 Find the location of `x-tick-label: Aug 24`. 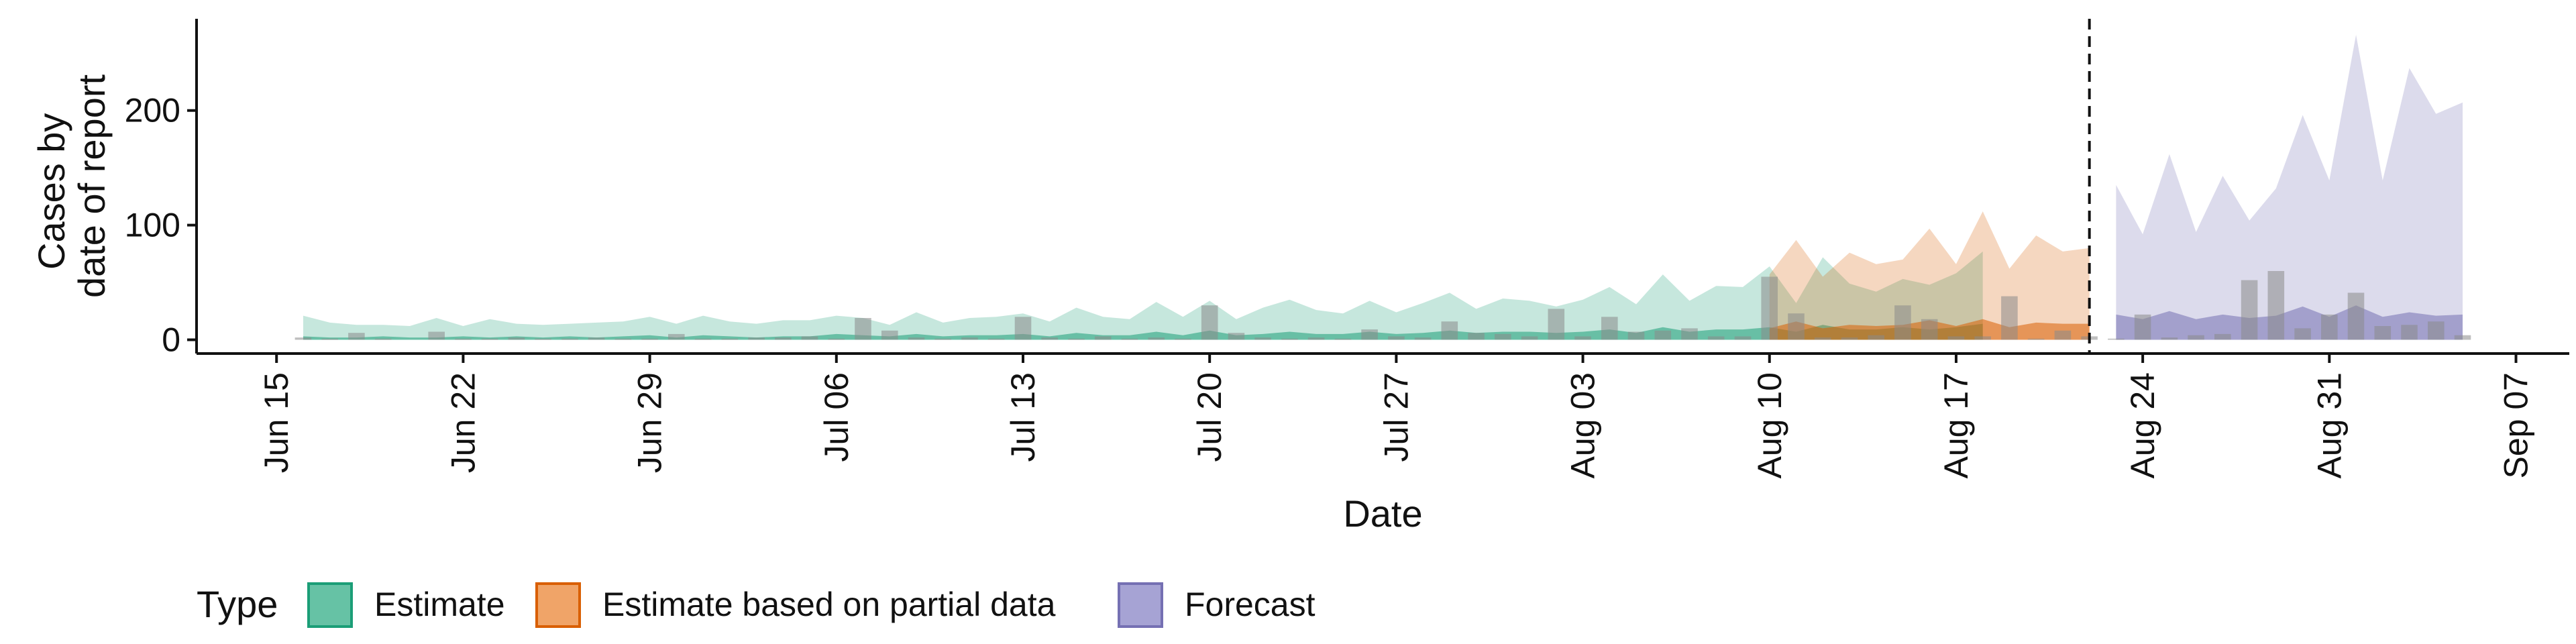

x-tick-label: Aug 24 is located at coordinates (2142, 425).